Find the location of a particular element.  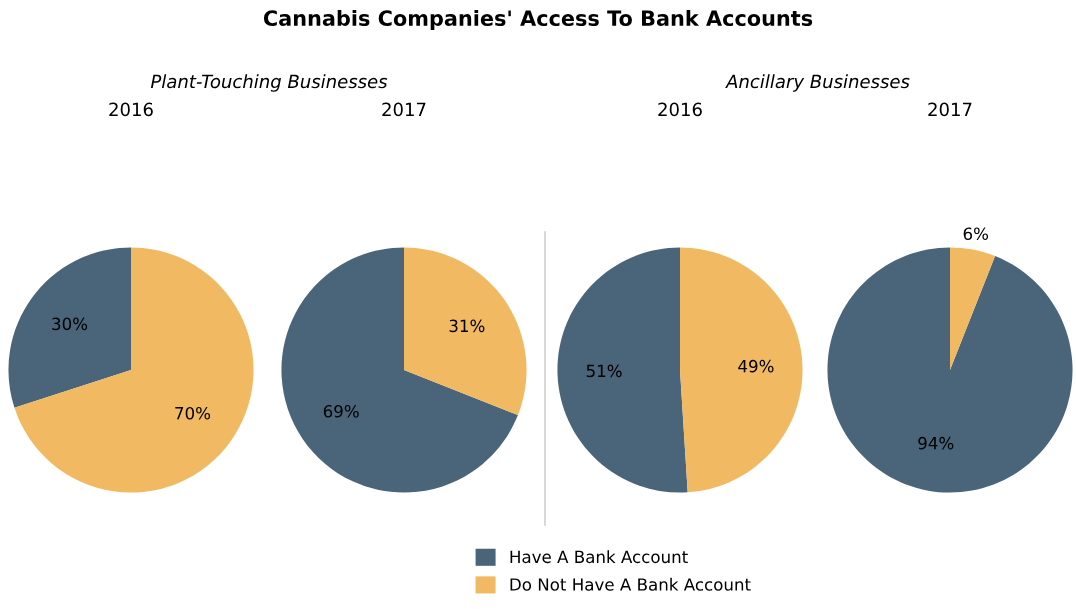

data-label: 30% is located at coordinates (70, 324).